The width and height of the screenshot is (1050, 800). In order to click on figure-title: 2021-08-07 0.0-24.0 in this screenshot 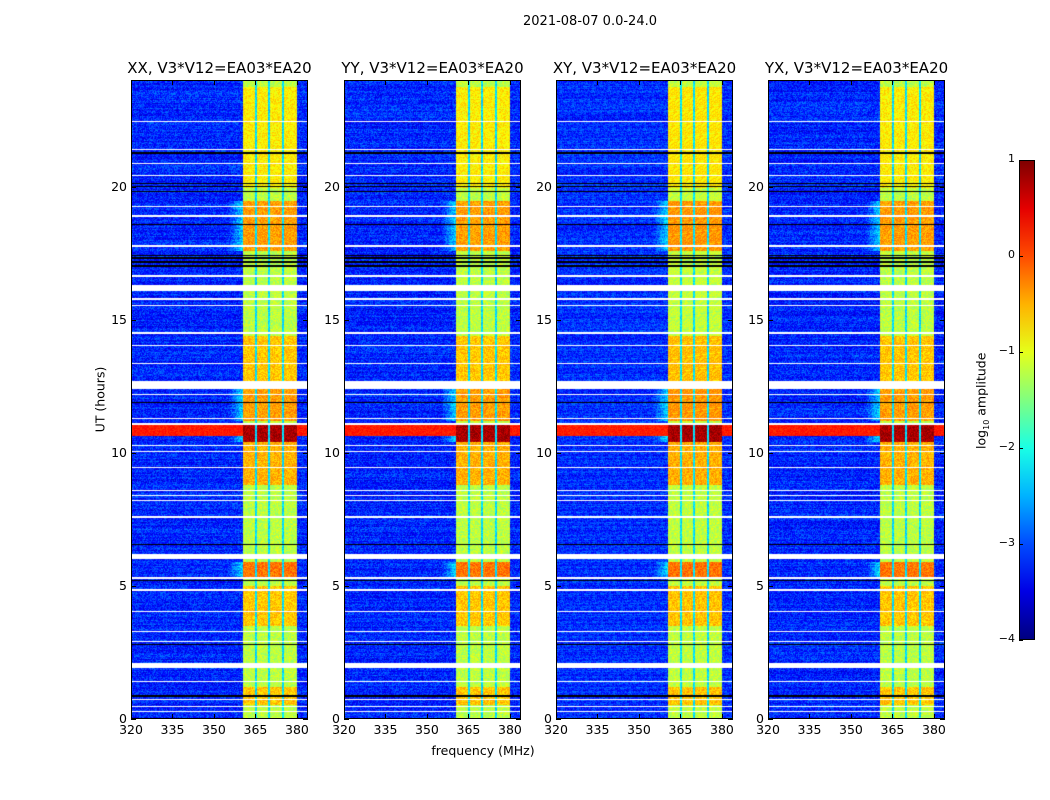, I will do `click(590, 21)`.